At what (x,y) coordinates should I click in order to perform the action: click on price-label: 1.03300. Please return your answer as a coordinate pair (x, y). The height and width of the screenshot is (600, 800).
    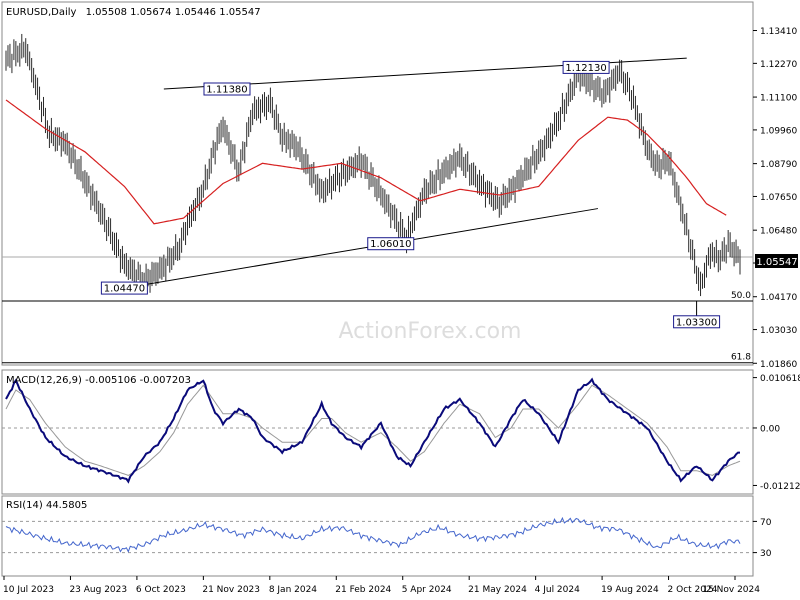
    Looking at the image, I should click on (696, 322).